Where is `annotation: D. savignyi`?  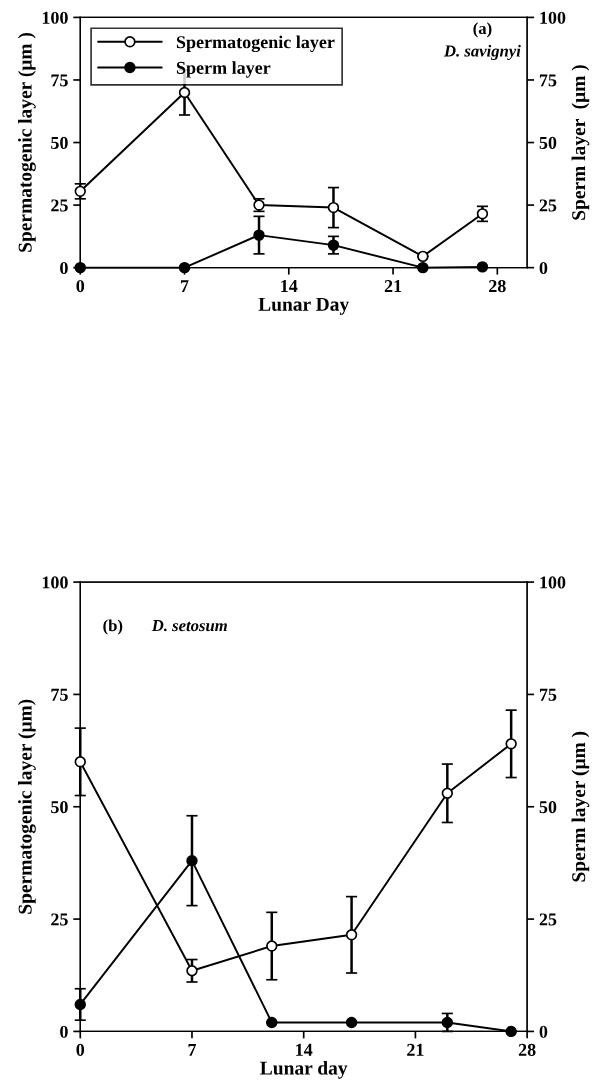
annotation: D. savignyi is located at coordinates (482, 52).